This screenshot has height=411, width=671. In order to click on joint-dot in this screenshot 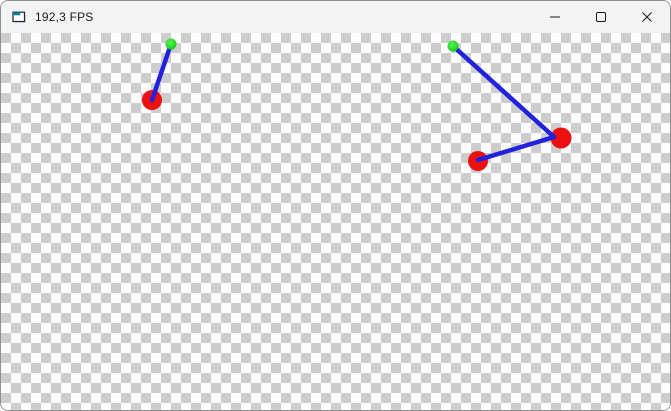, I will do `click(561, 138)`.